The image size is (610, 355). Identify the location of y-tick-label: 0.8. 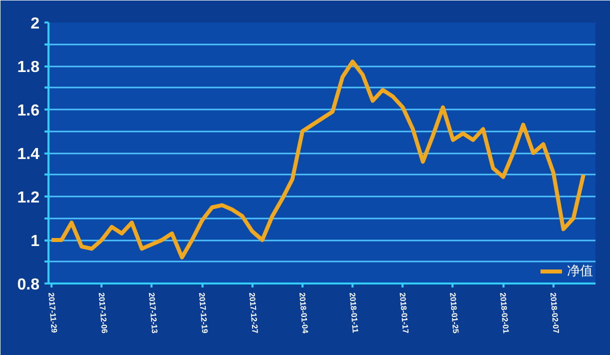
(28, 285).